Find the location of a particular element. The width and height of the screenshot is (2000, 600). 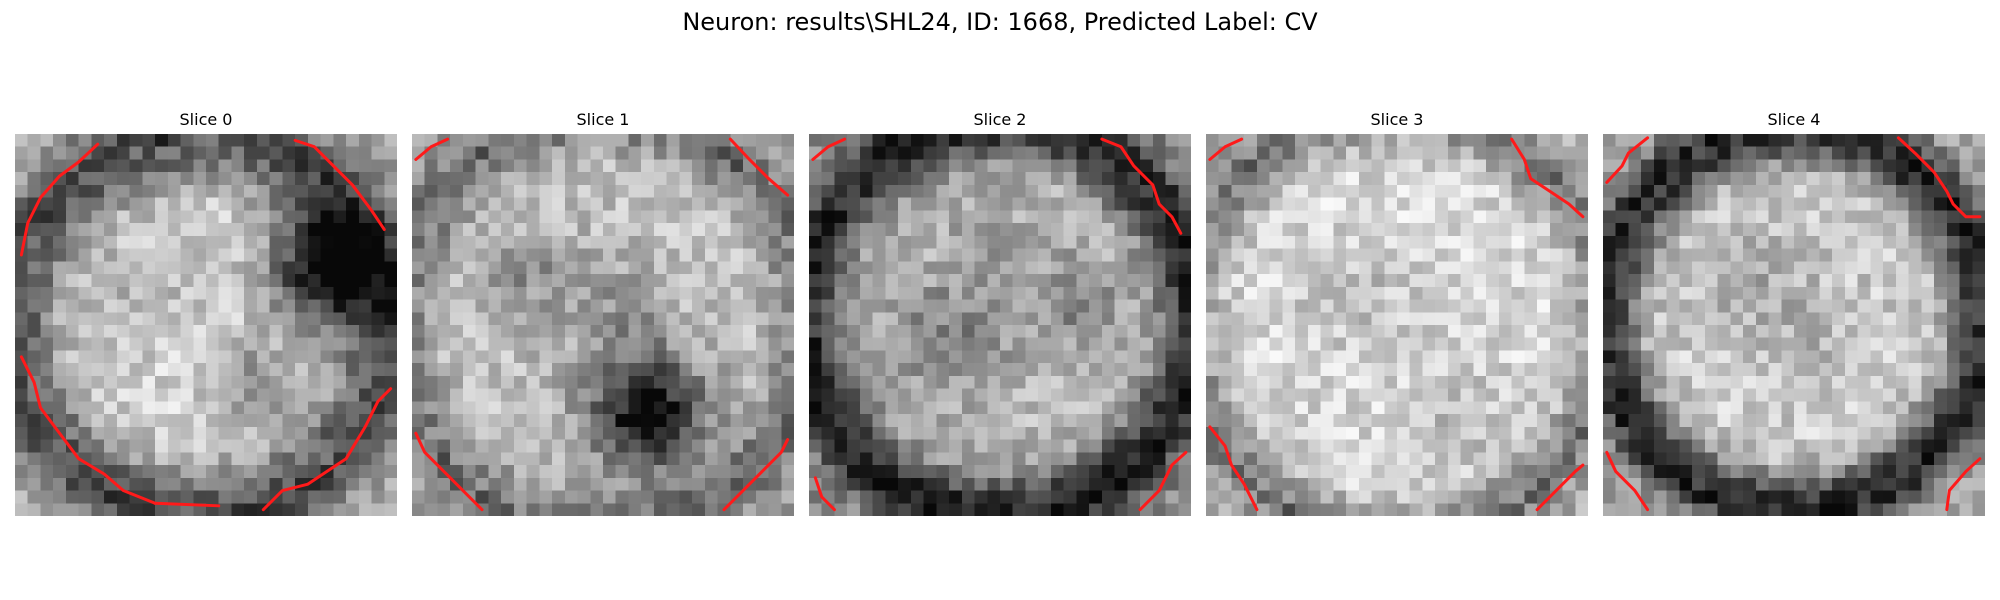

slice-title: Slice 0 is located at coordinates (206, 119).